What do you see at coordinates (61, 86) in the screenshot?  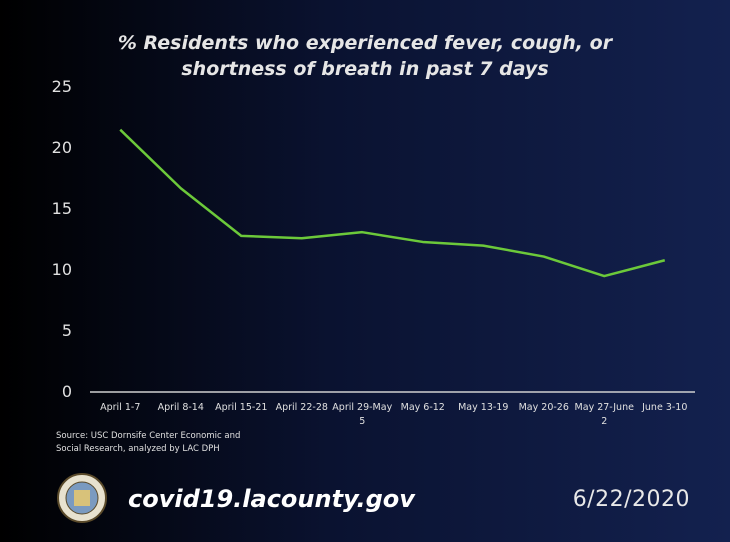 I see `y-tick-label: 25` at bounding box center [61, 86].